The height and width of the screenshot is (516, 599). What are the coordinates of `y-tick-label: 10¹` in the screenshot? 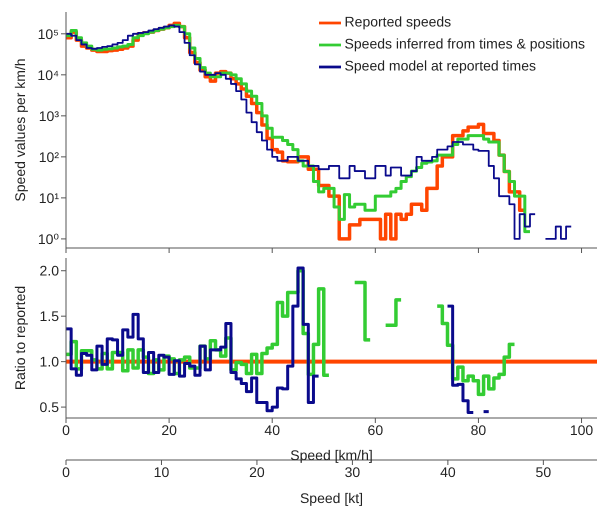 It's located at (49, 198).